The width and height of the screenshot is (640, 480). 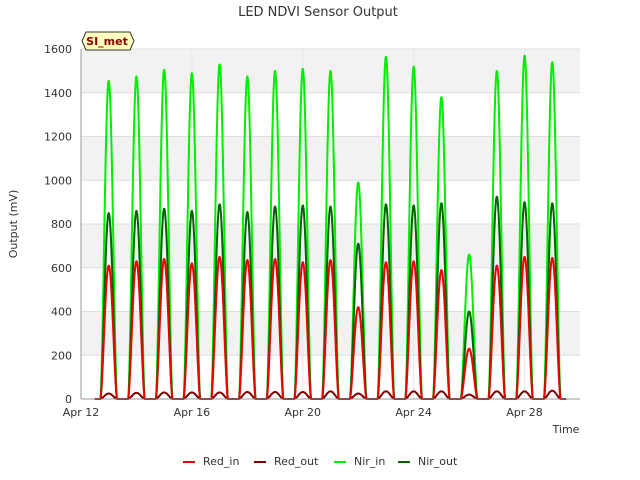 What do you see at coordinates (61, 312) in the screenshot?
I see `y-tick-label: 400` at bounding box center [61, 312].